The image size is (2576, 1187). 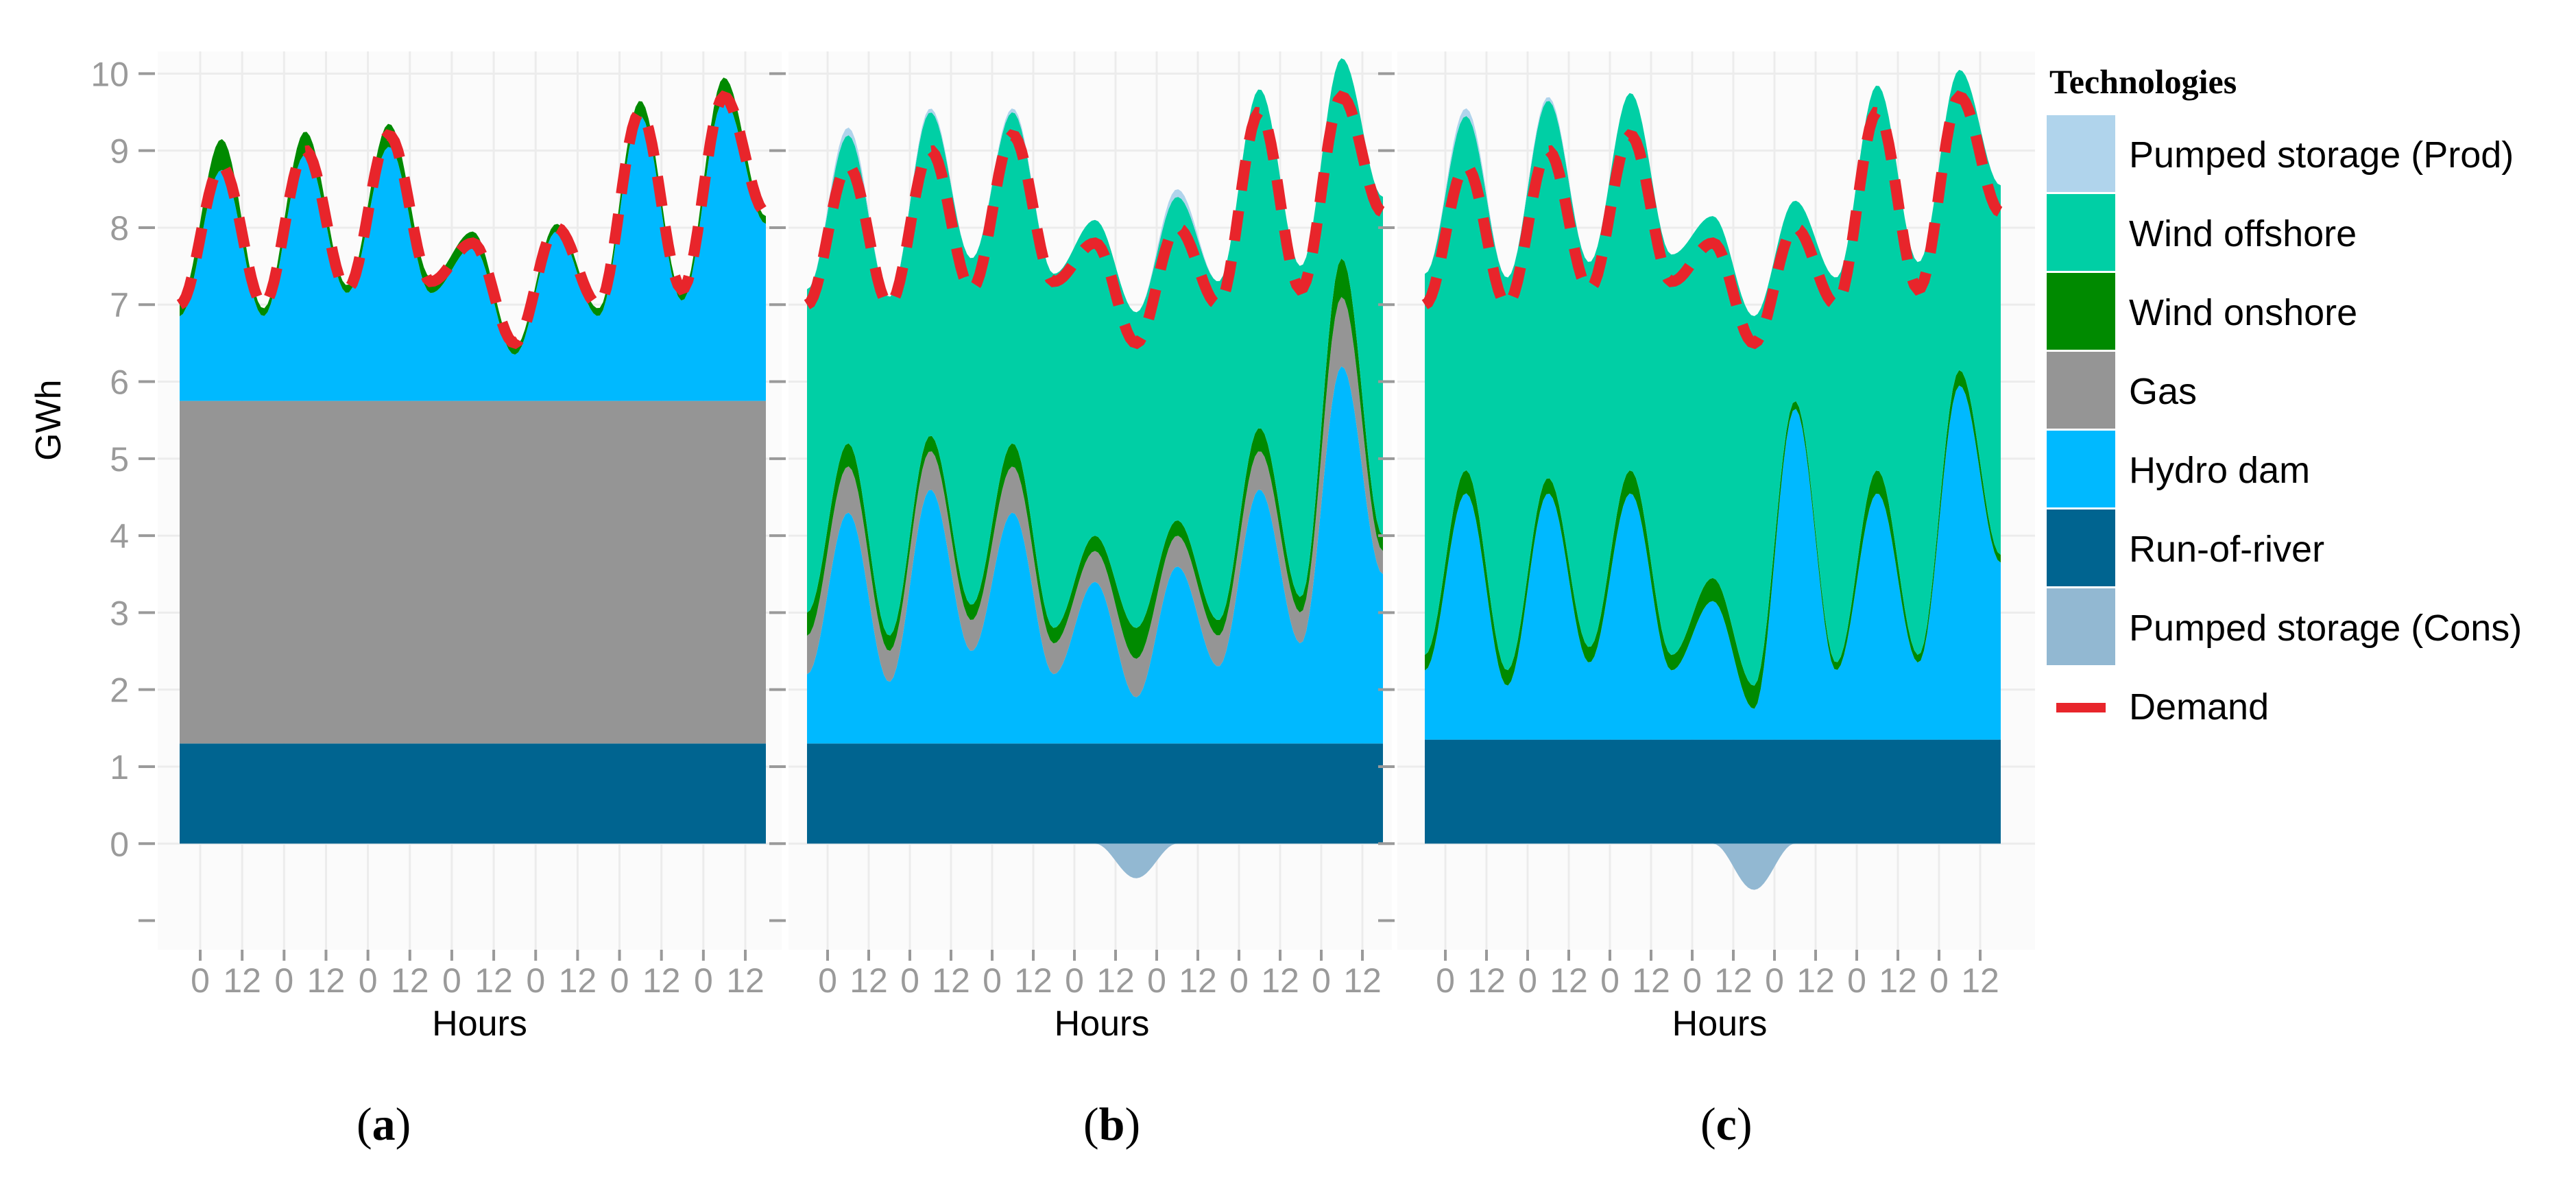 I want to click on legend-title: Technologies, so click(x=2143, y=81).